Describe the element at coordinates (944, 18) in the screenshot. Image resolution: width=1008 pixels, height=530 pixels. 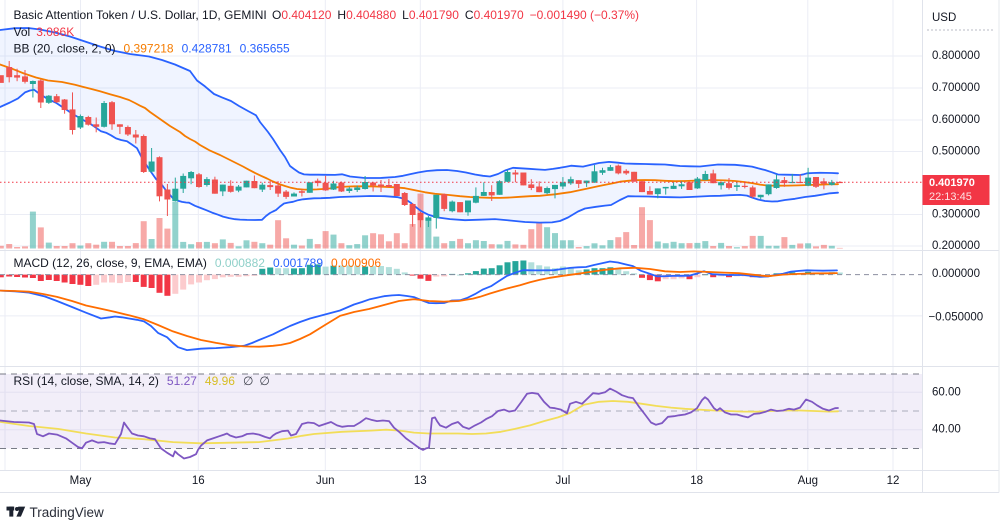
I see `svg-text: USD` at that location.